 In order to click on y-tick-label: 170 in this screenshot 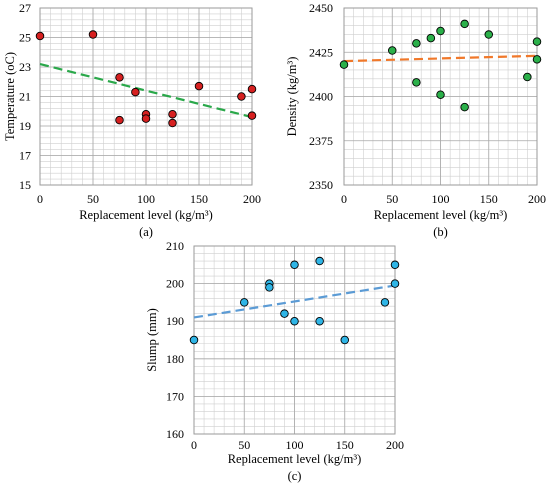, I will do `click(175, 396)`.